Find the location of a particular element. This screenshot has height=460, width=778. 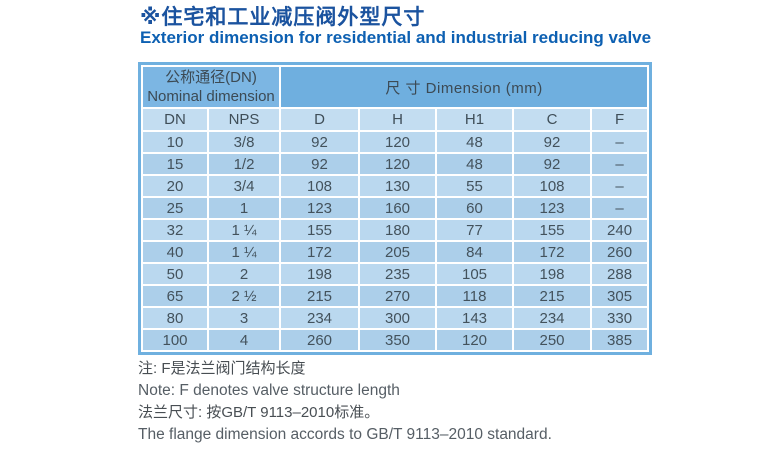

table-cell: 300 is located at coordinates (397, 318).